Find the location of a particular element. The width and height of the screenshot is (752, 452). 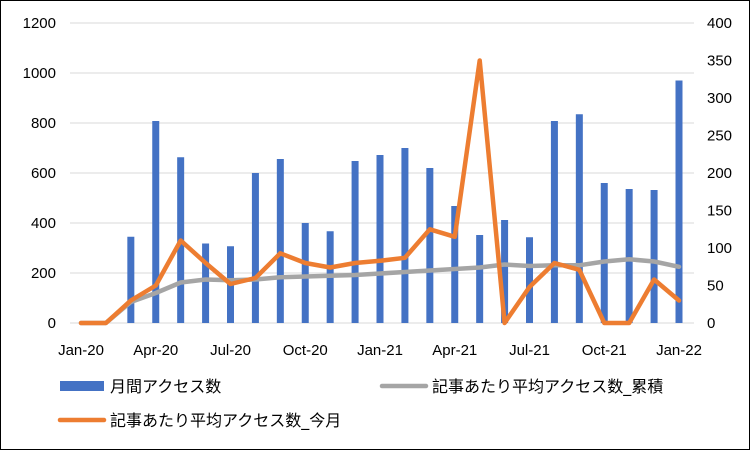

y-right-tick-label: 200 is located at coordinates (719, 173).